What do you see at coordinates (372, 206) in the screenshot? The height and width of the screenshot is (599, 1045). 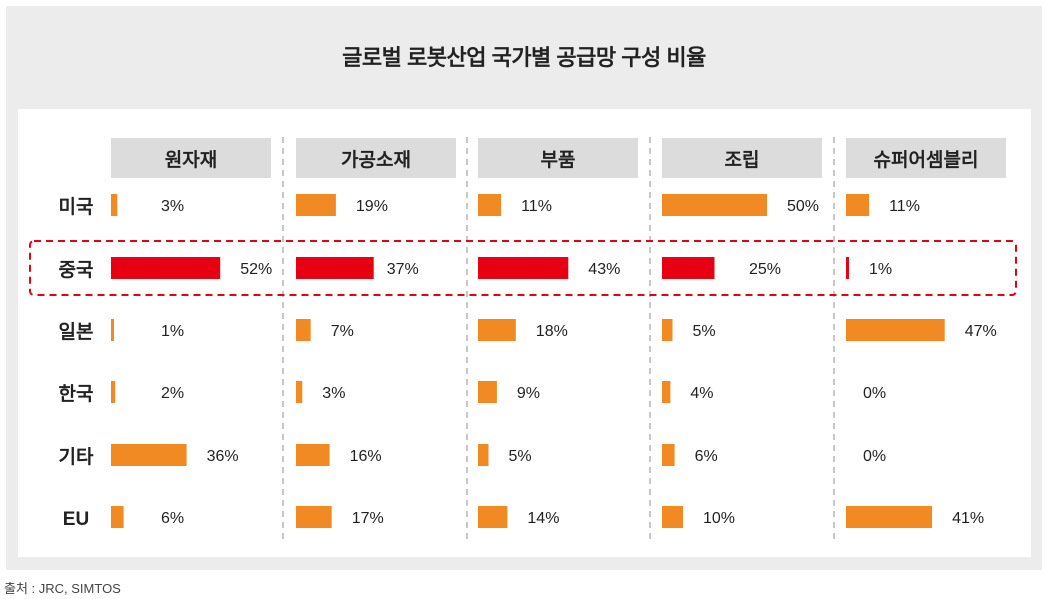 I see `value-label-2-1: 19%` at bounding box center [372, 206].